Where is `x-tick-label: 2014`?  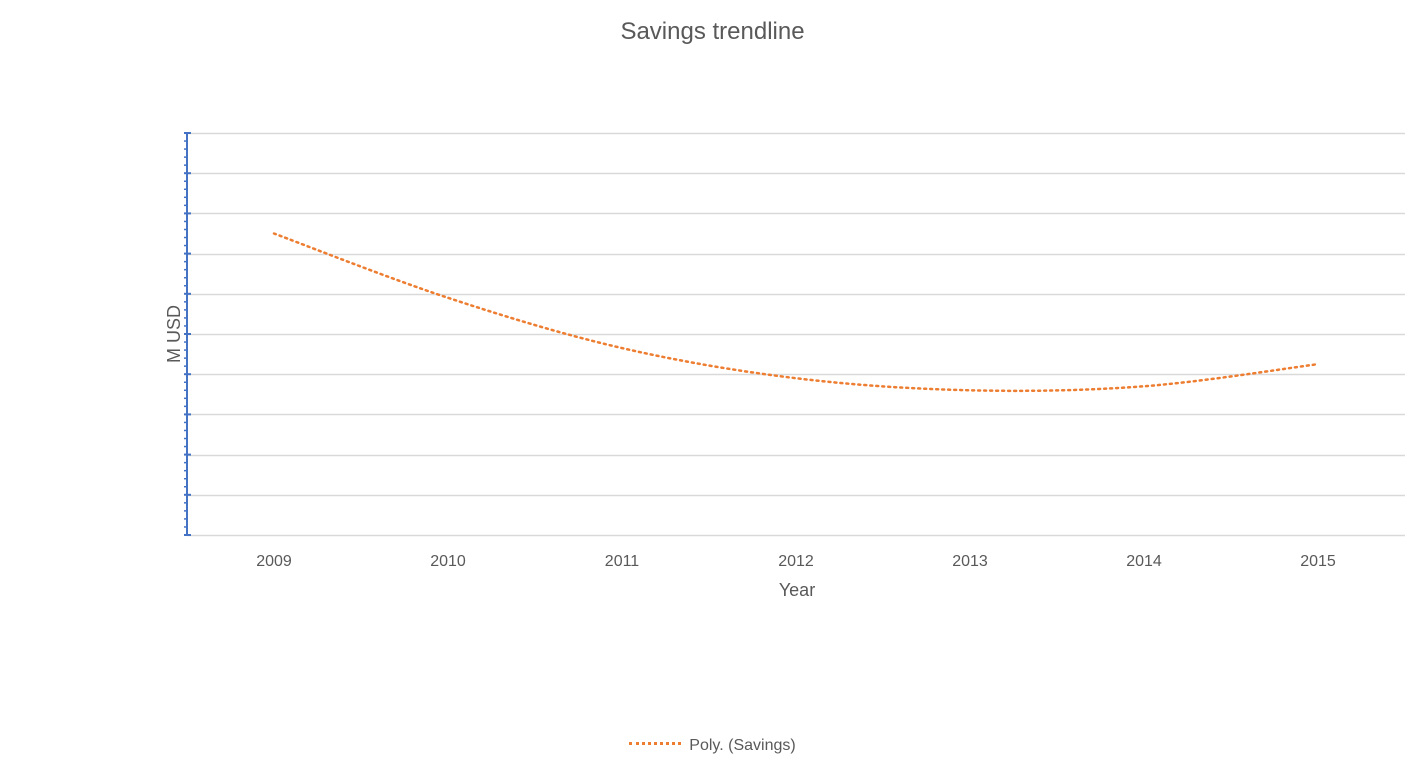 x-tick-label: 2014 is located at coordinates (1144, 561).